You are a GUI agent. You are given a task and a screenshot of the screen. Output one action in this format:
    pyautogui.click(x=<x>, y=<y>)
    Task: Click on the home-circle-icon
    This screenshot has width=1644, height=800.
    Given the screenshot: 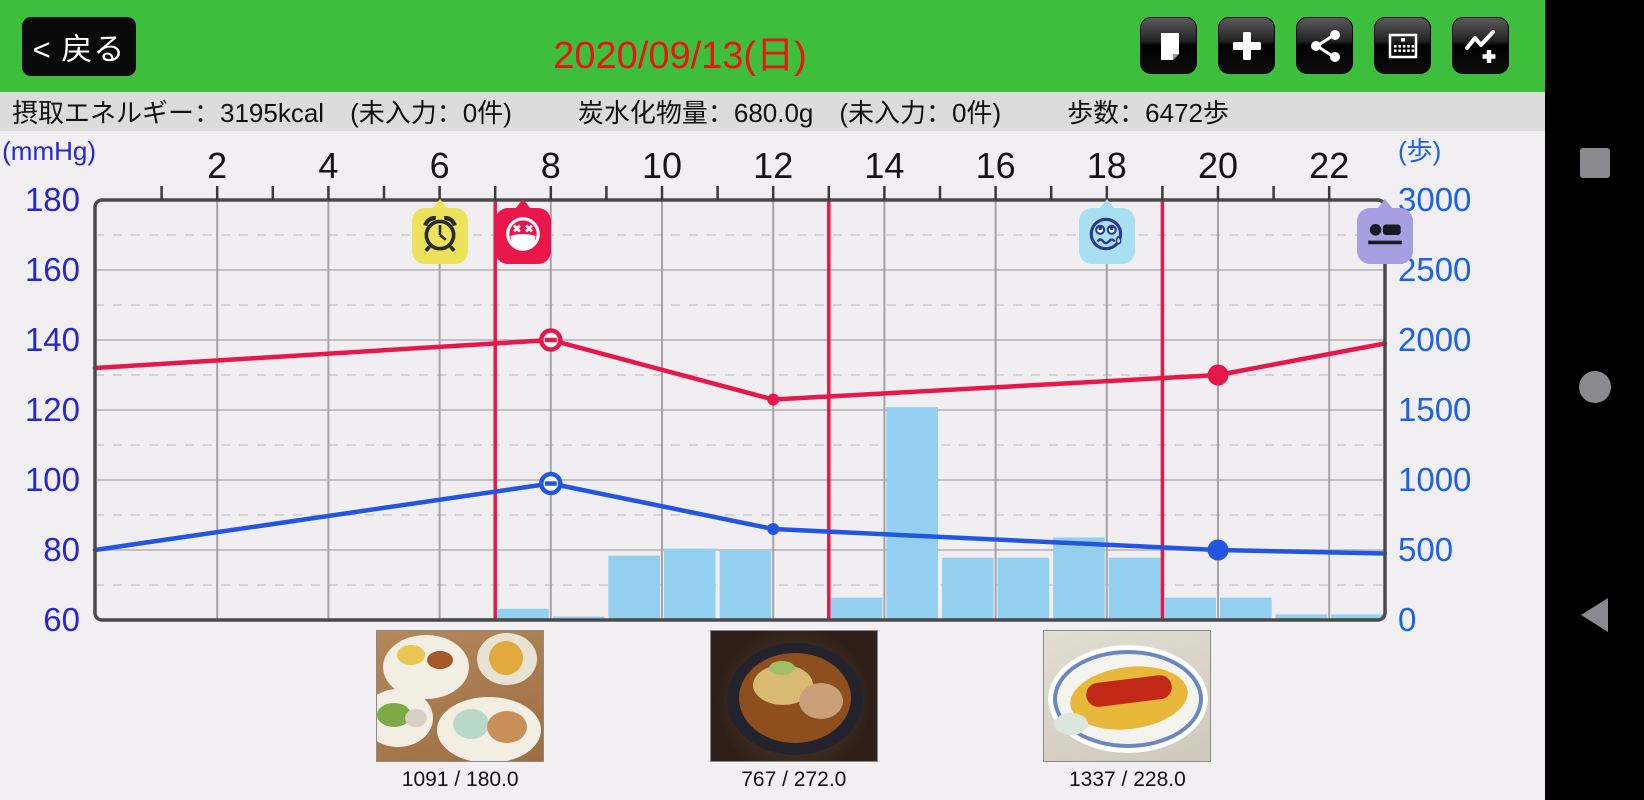 What is the action you would take?
    pyautogui.click(x=1594, y=387)
    